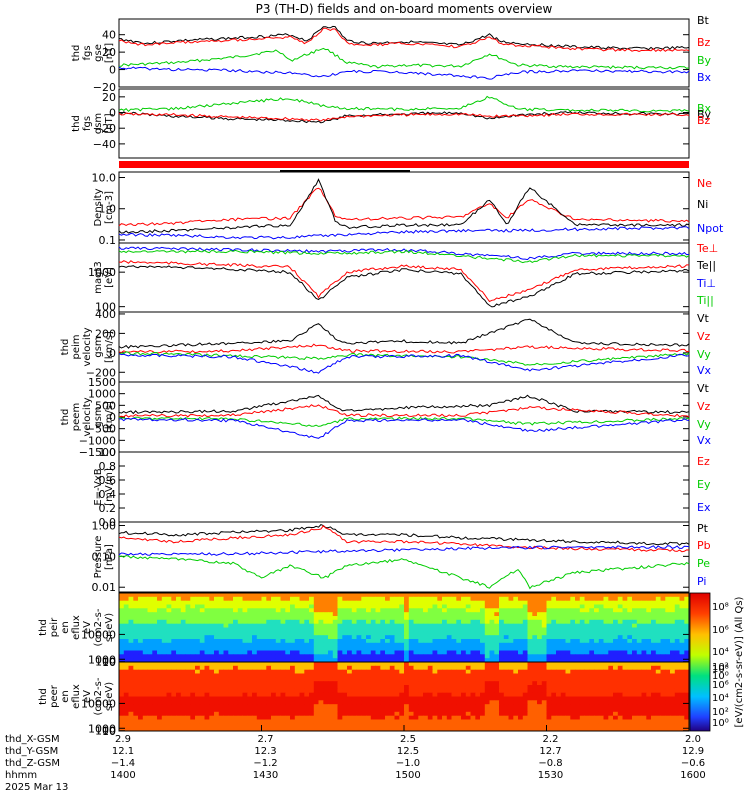 Image resolution: width=750 pixels, height=800 pixels. I want to click on time-axis-tick-label: 2.7, so click(266, 739).